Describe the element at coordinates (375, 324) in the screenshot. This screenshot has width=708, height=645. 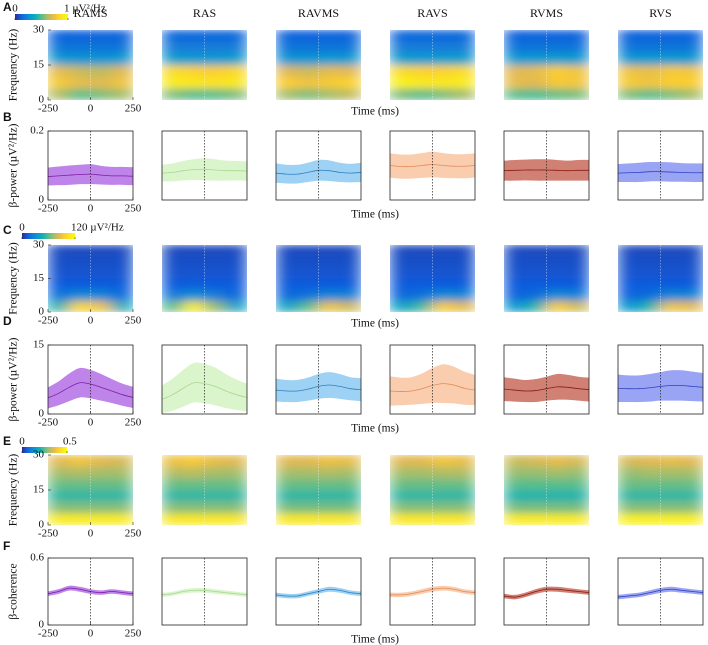
I see `x-axis-label: Time (ms)` at that location.